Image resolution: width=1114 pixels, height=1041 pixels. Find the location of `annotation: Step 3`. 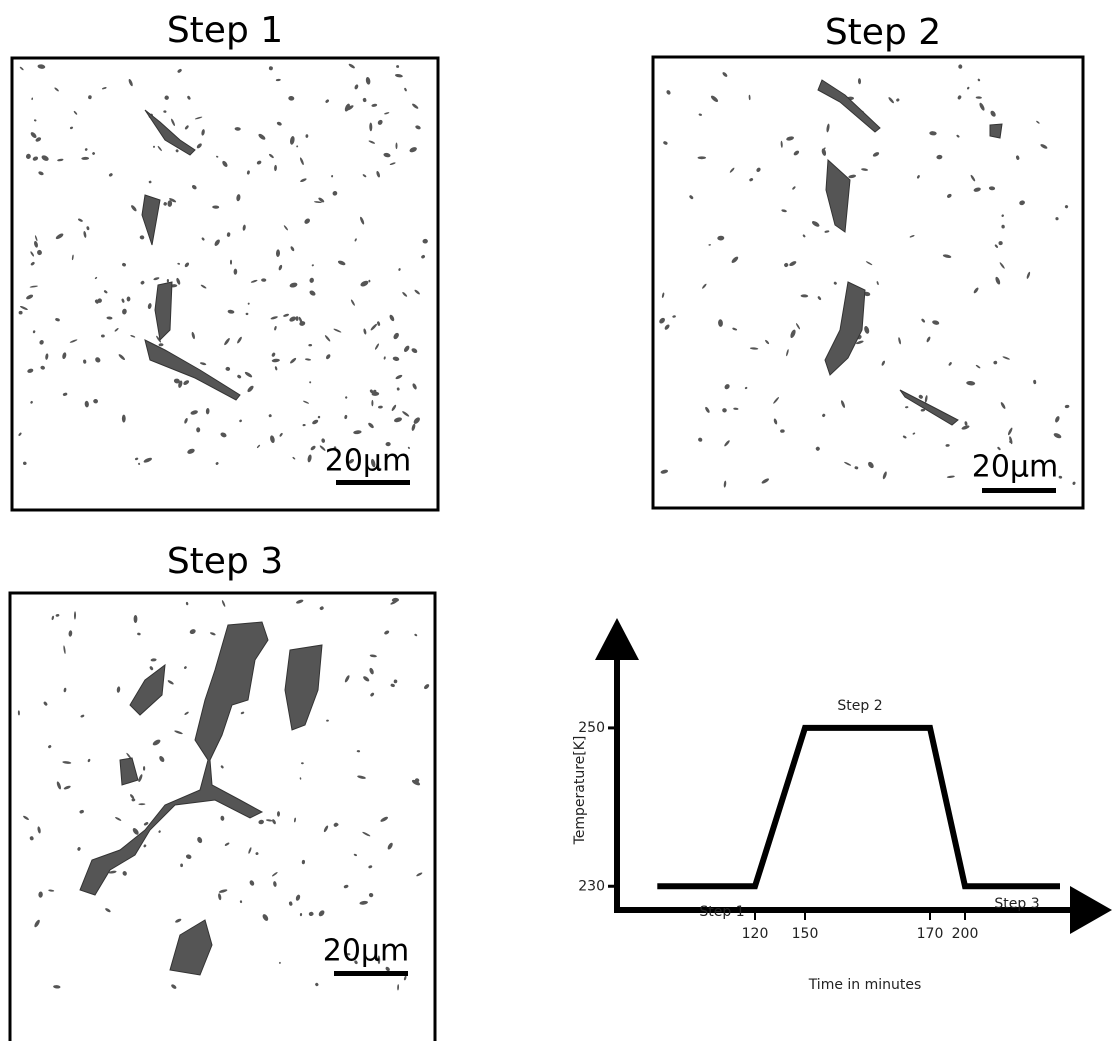

annotation: Step 3 is located at coordinates (1016, 904).